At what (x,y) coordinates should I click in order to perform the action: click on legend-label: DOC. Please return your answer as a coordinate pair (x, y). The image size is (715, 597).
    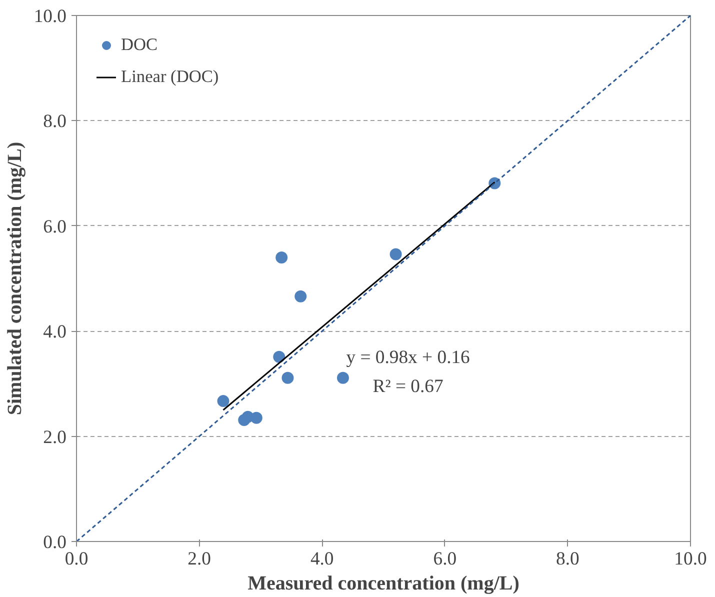
    Looking at the image, I should click on (139, 45).